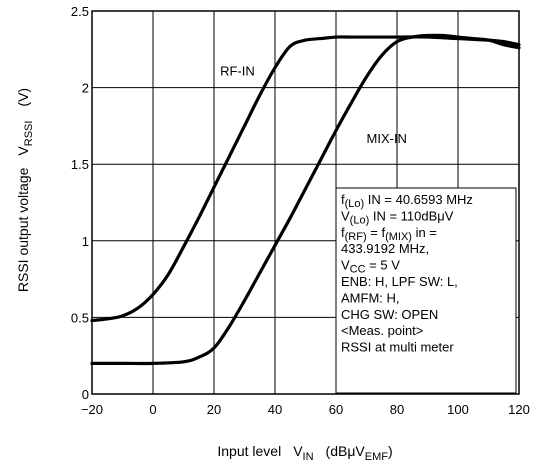 Image resolution: width=537 pixels, height=466 pixels. Describe the element at coordinates (519, 409) in the screenshot. I see `x-tick-label: 120` at that location.